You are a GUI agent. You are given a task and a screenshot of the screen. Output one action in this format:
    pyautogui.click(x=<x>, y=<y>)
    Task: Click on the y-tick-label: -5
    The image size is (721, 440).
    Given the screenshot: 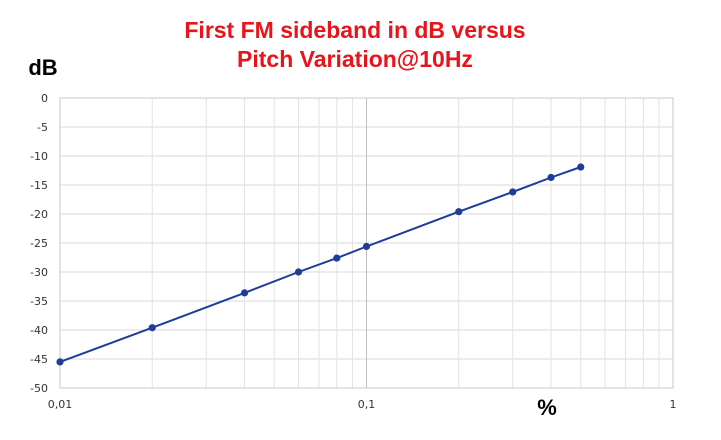 What is the action you would take?
    pyautogui.click(x=42, y=127)
    